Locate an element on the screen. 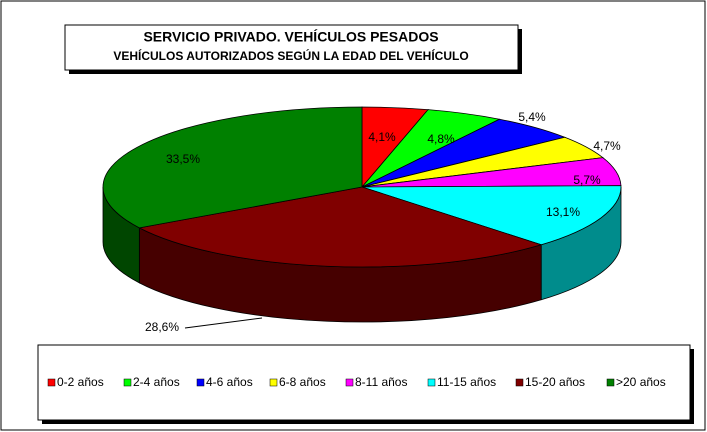  legend-label: 0-2 años is located at coordinates (80, 382).